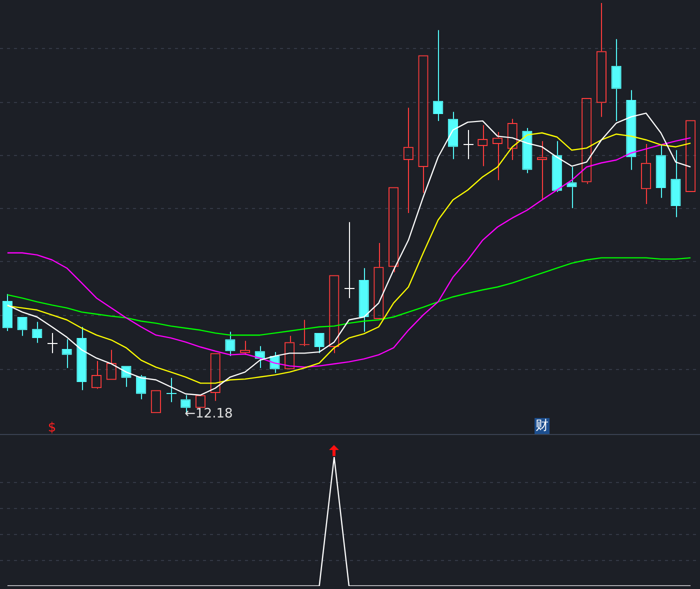 The height and width of the screenshot is (589, 700). Describe the element at coordinates (542, 426) in the screenshot. I see `text: 财` at that location.